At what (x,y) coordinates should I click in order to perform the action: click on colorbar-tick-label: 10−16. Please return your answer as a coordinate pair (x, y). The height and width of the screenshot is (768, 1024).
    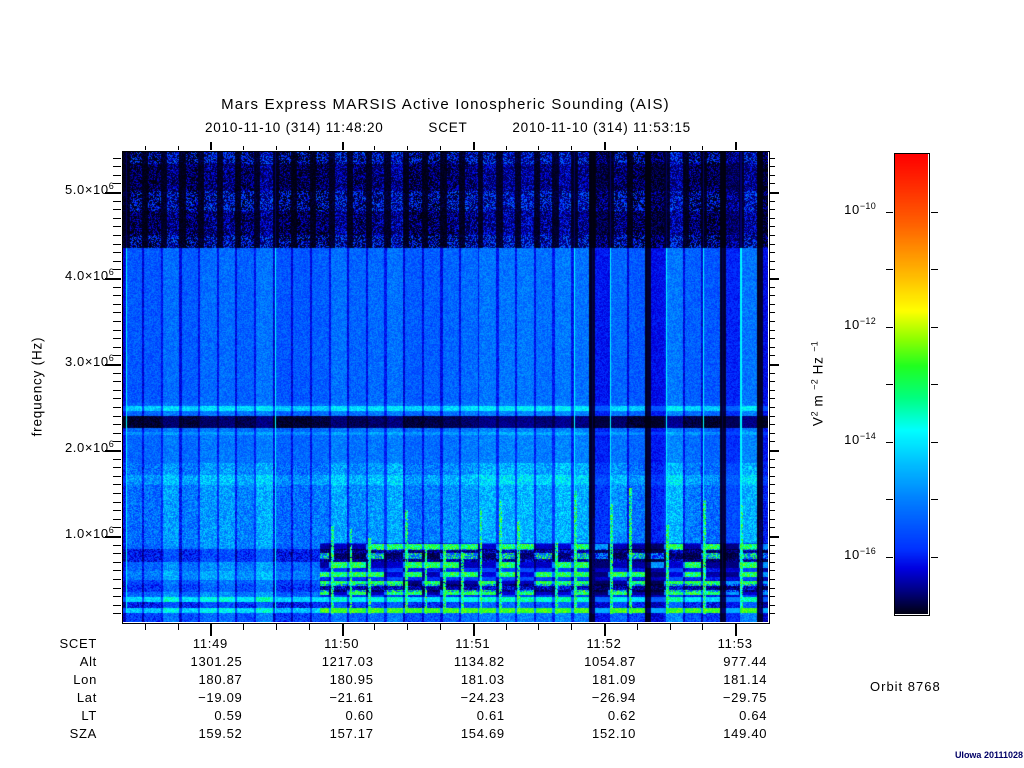
    Looking at the image, I should click on (841, 554).